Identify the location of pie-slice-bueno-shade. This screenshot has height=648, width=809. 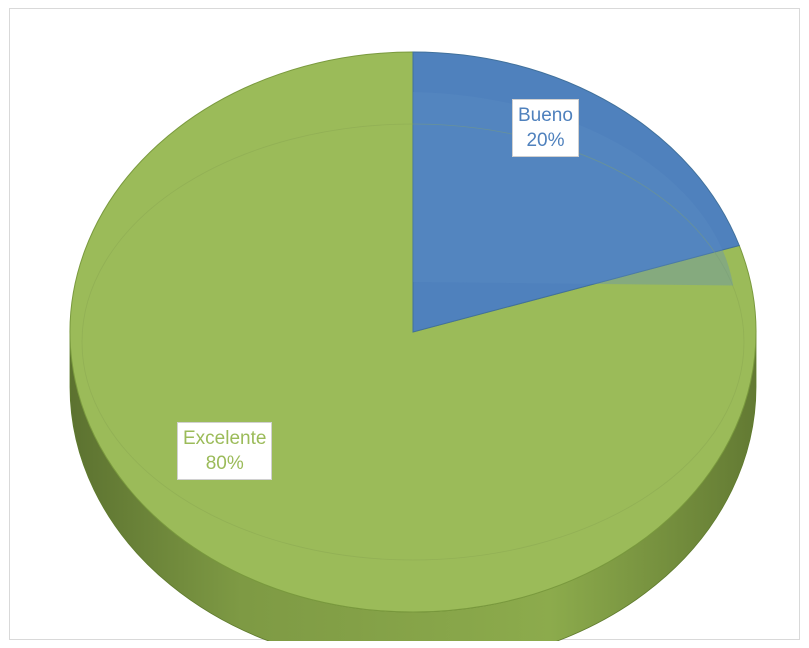
(573, 189).